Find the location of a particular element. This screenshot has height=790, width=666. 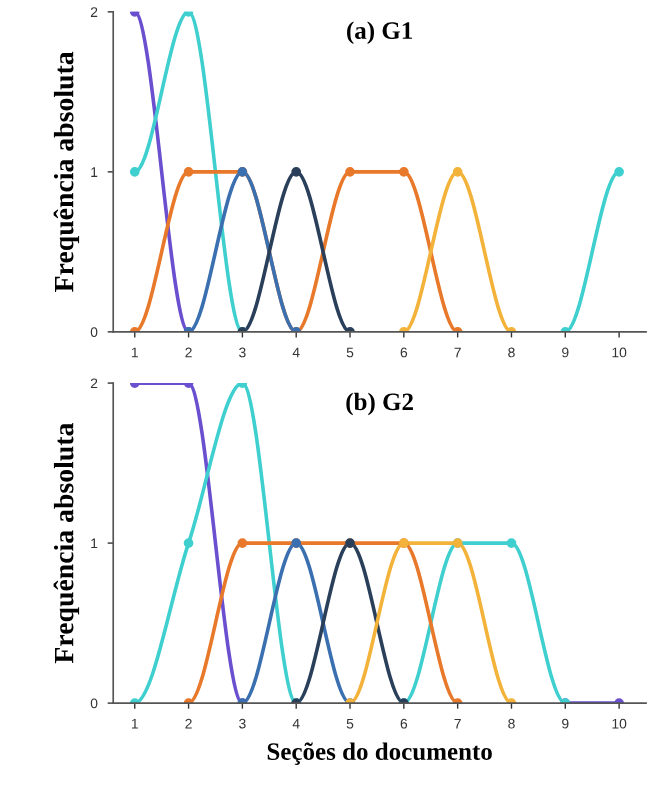

chart-title: (b) G2 is located at coordinates (379, 404).